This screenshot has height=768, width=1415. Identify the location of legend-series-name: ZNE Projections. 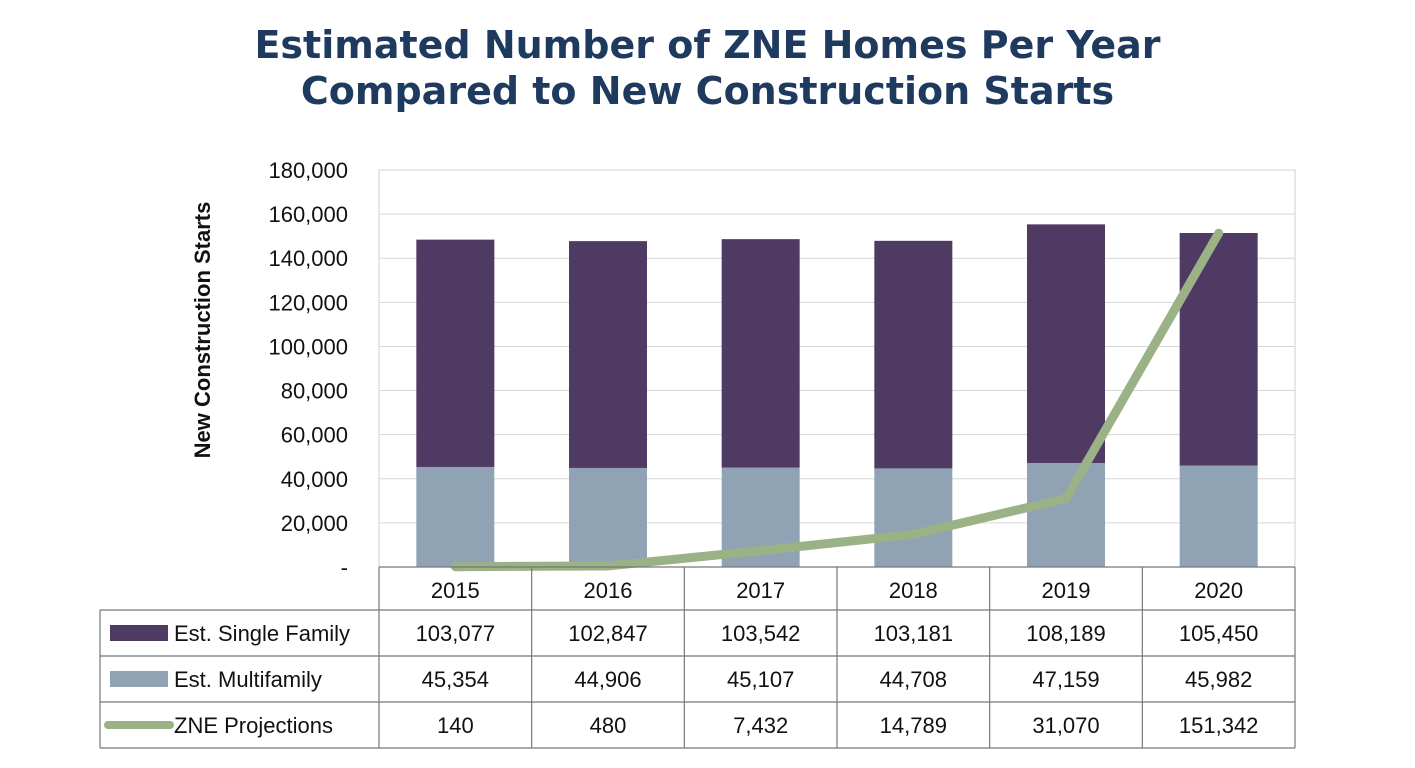
(253, 725).